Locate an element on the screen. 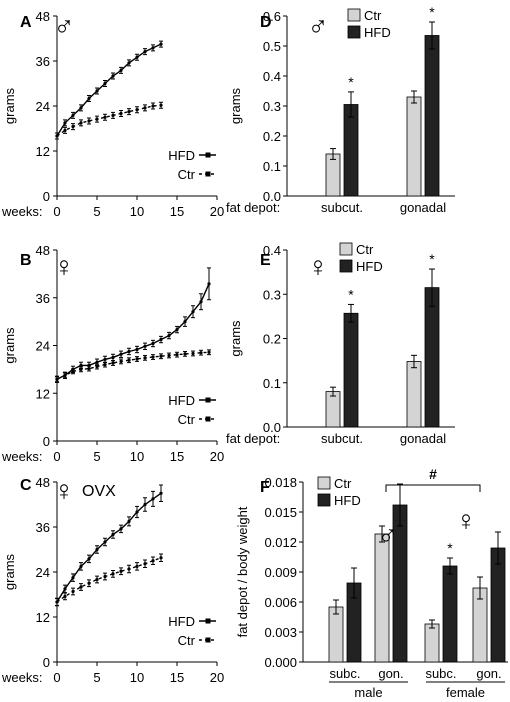 This screenshot has width=510, height=702. category-label: subcut. is located at coordinates (342, 207).